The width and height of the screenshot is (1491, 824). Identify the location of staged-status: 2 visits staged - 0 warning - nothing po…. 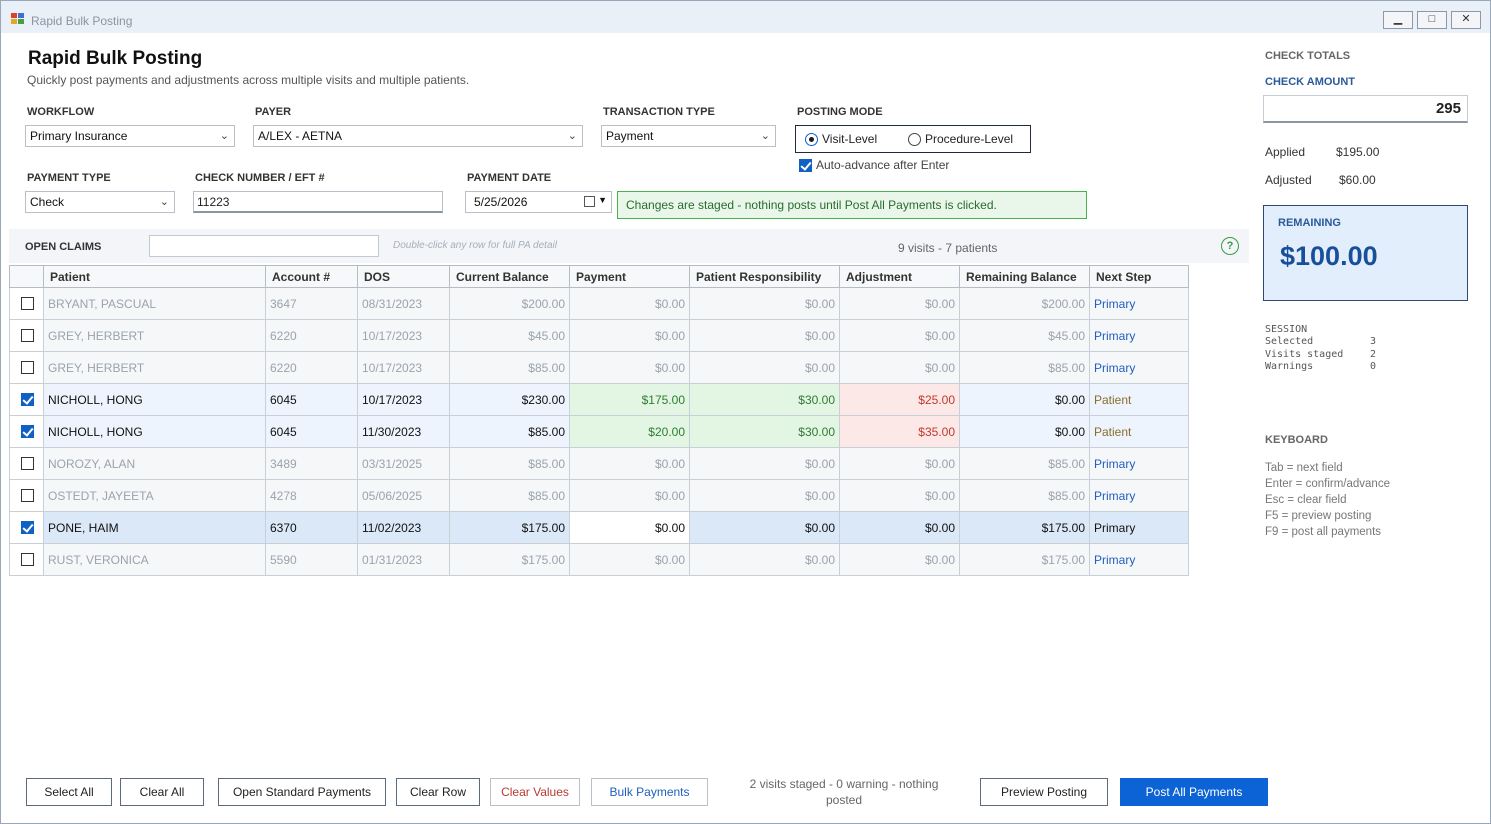
(844, 792).